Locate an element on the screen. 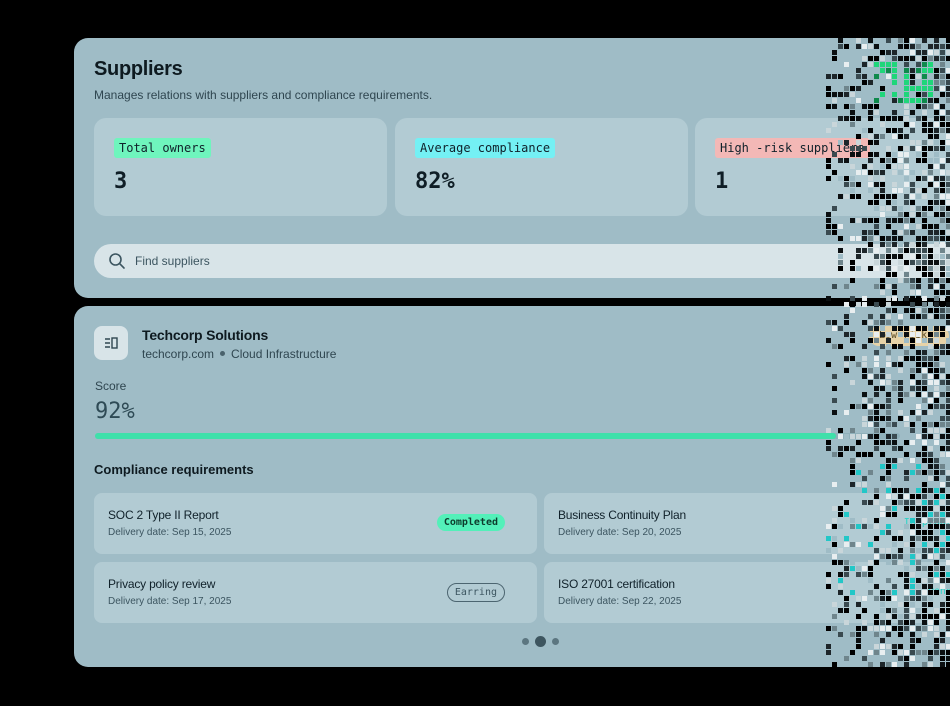 The height and width of the screenshot is (706, 950). supplier-name: Techcorp Solutions is located at coordinates (205, 335).